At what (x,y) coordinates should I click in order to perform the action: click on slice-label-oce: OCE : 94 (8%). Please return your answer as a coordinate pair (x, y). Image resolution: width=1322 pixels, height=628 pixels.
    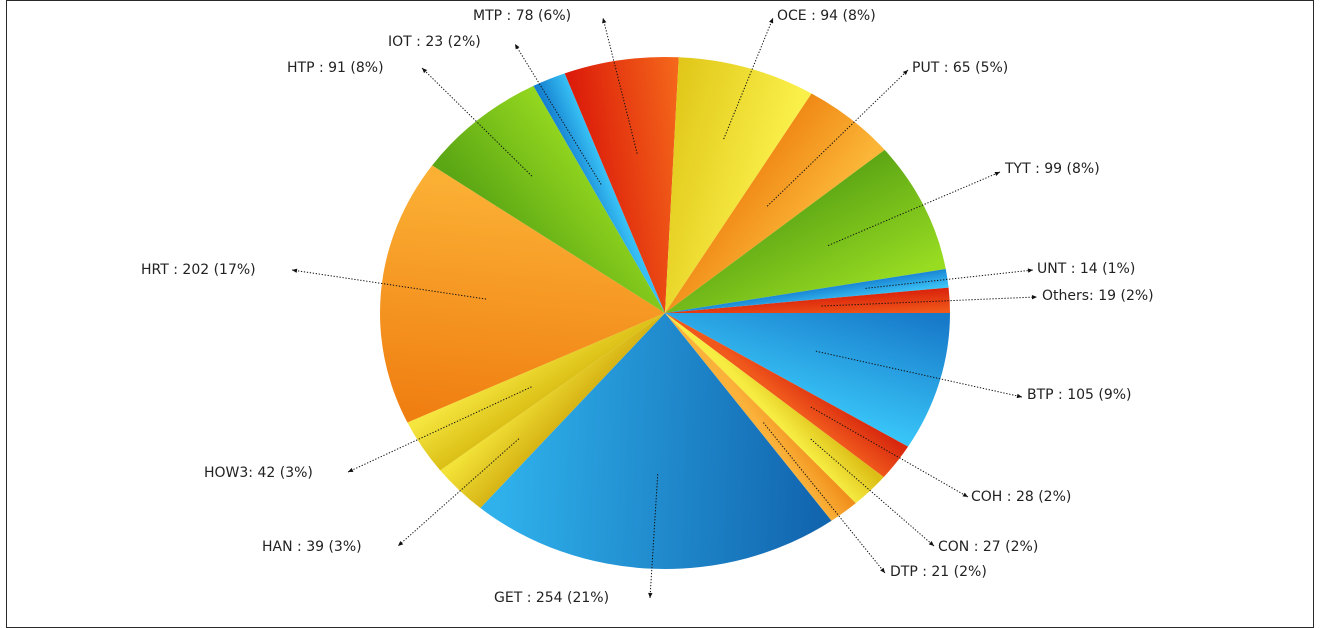
    Looking at the image, I should click on (826, 16).